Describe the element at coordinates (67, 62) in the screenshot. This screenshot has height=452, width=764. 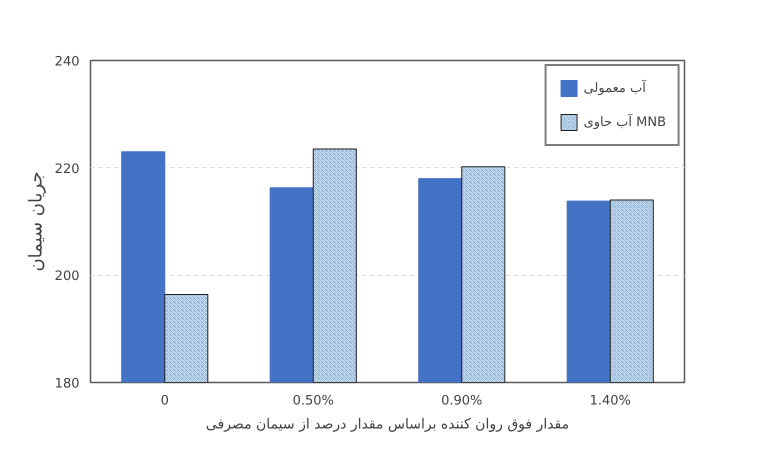
I see `y-tick-label: 240` at that location.